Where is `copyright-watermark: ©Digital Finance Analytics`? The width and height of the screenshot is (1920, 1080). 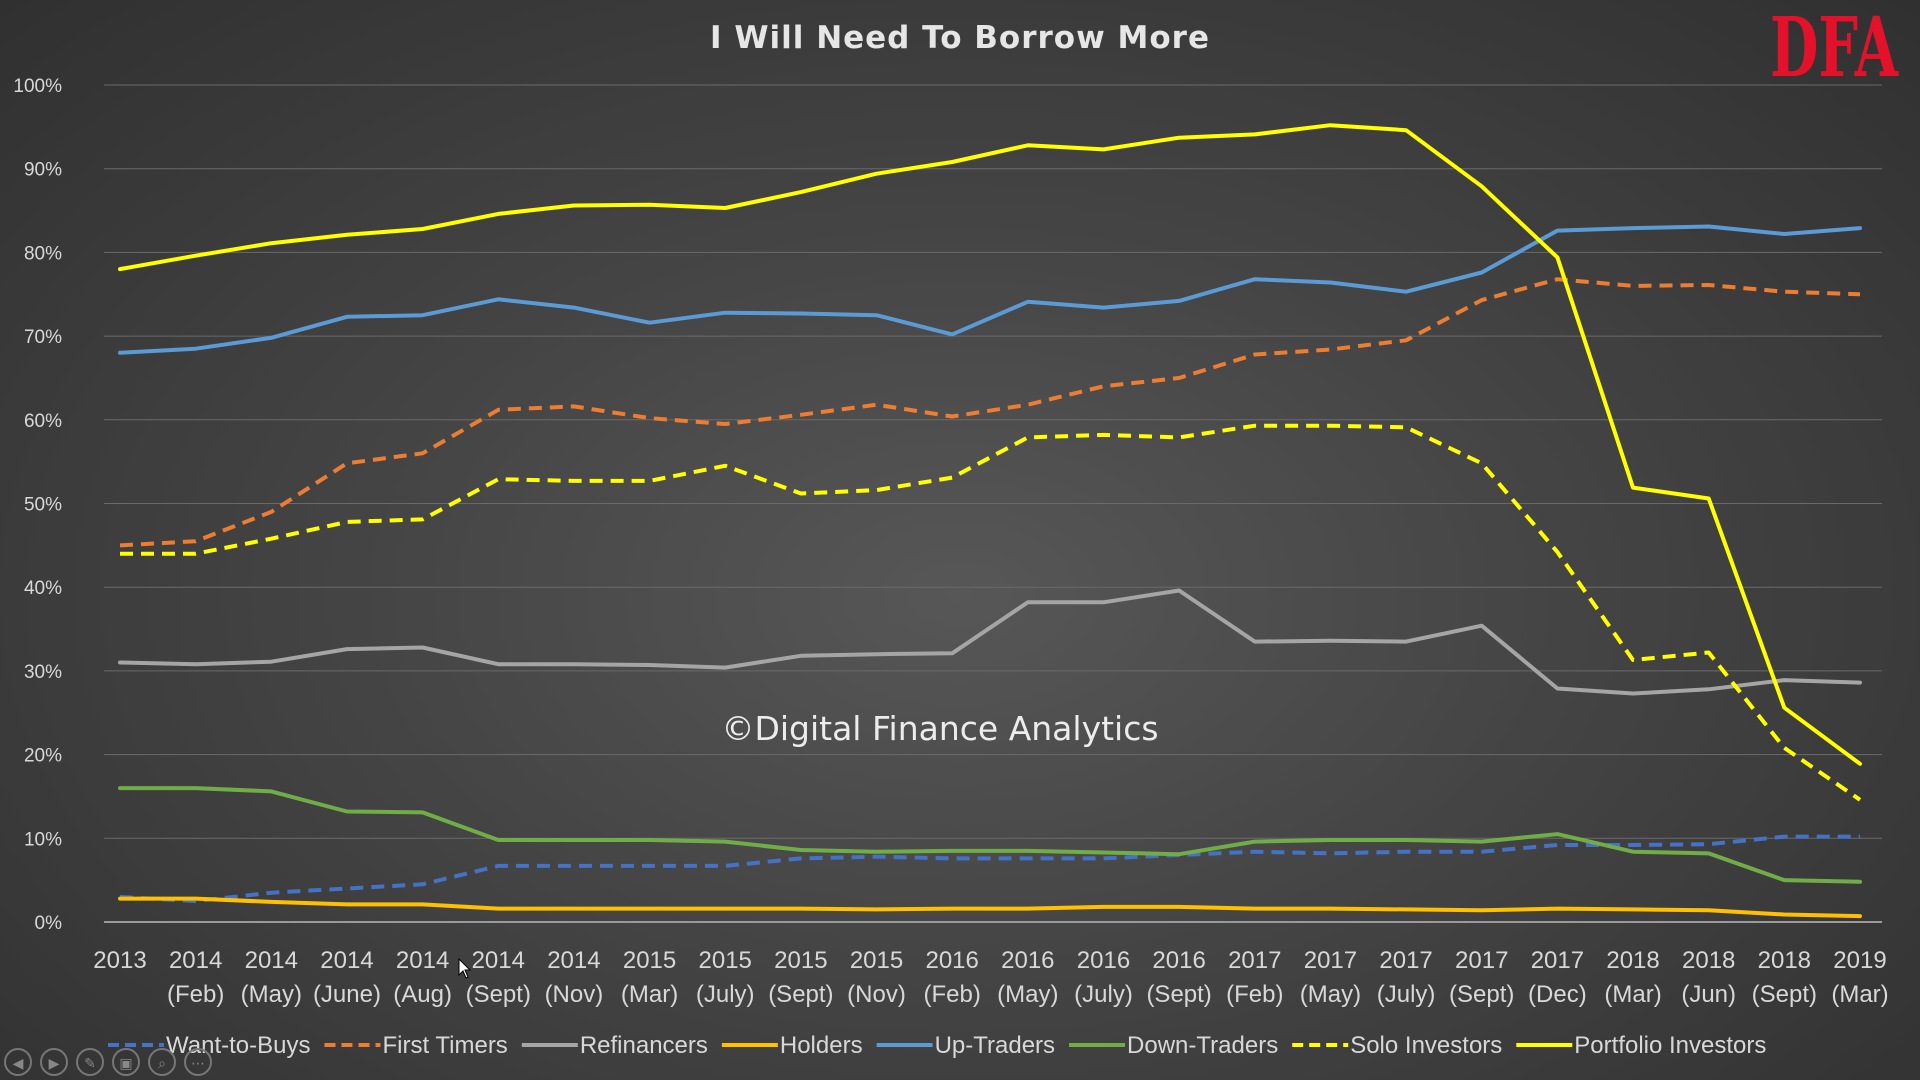 copyright-watermark: ©Digital Finance Analytics is located at coordinates (939, 728).